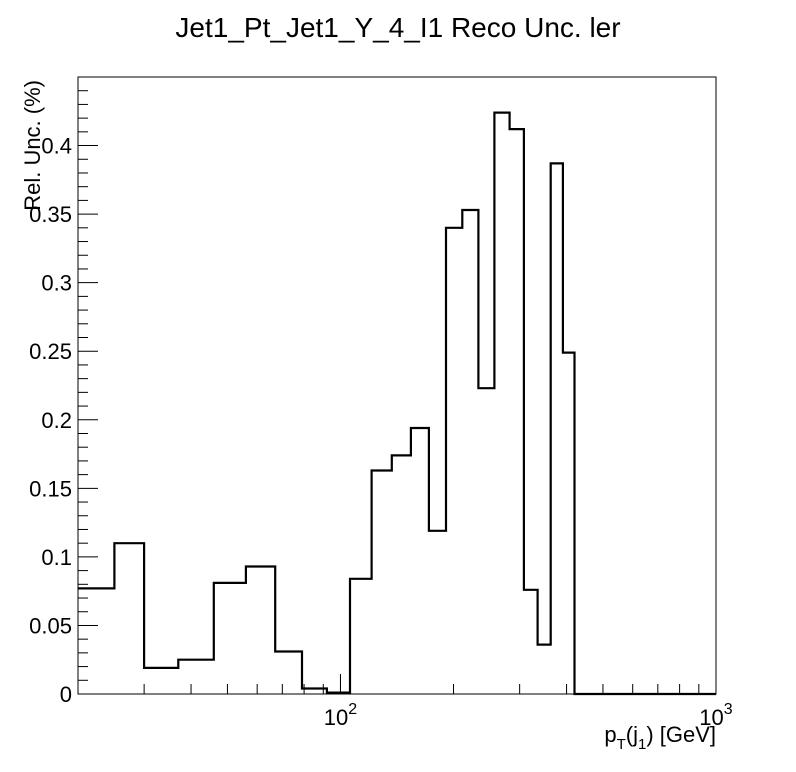  What do you see at coordinates (681, 734) in the screenshot?
I see `x-label-end: ) [GeV]` at bounding box center [681, 734].